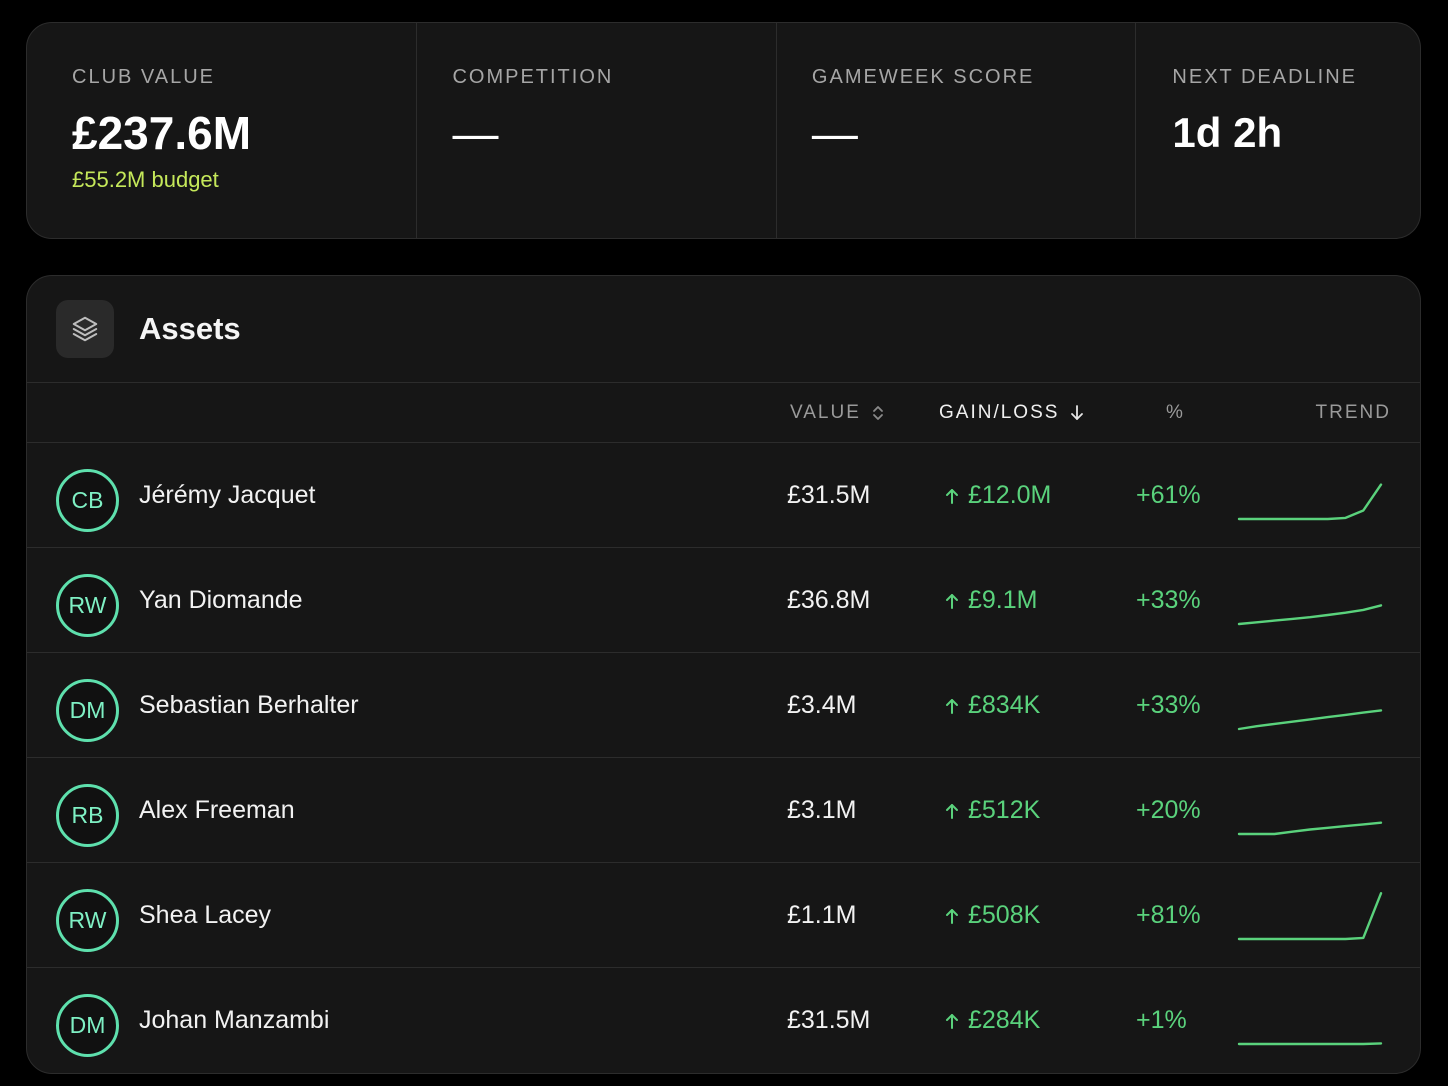  I want to click on layers-icon, so click(85, 329).